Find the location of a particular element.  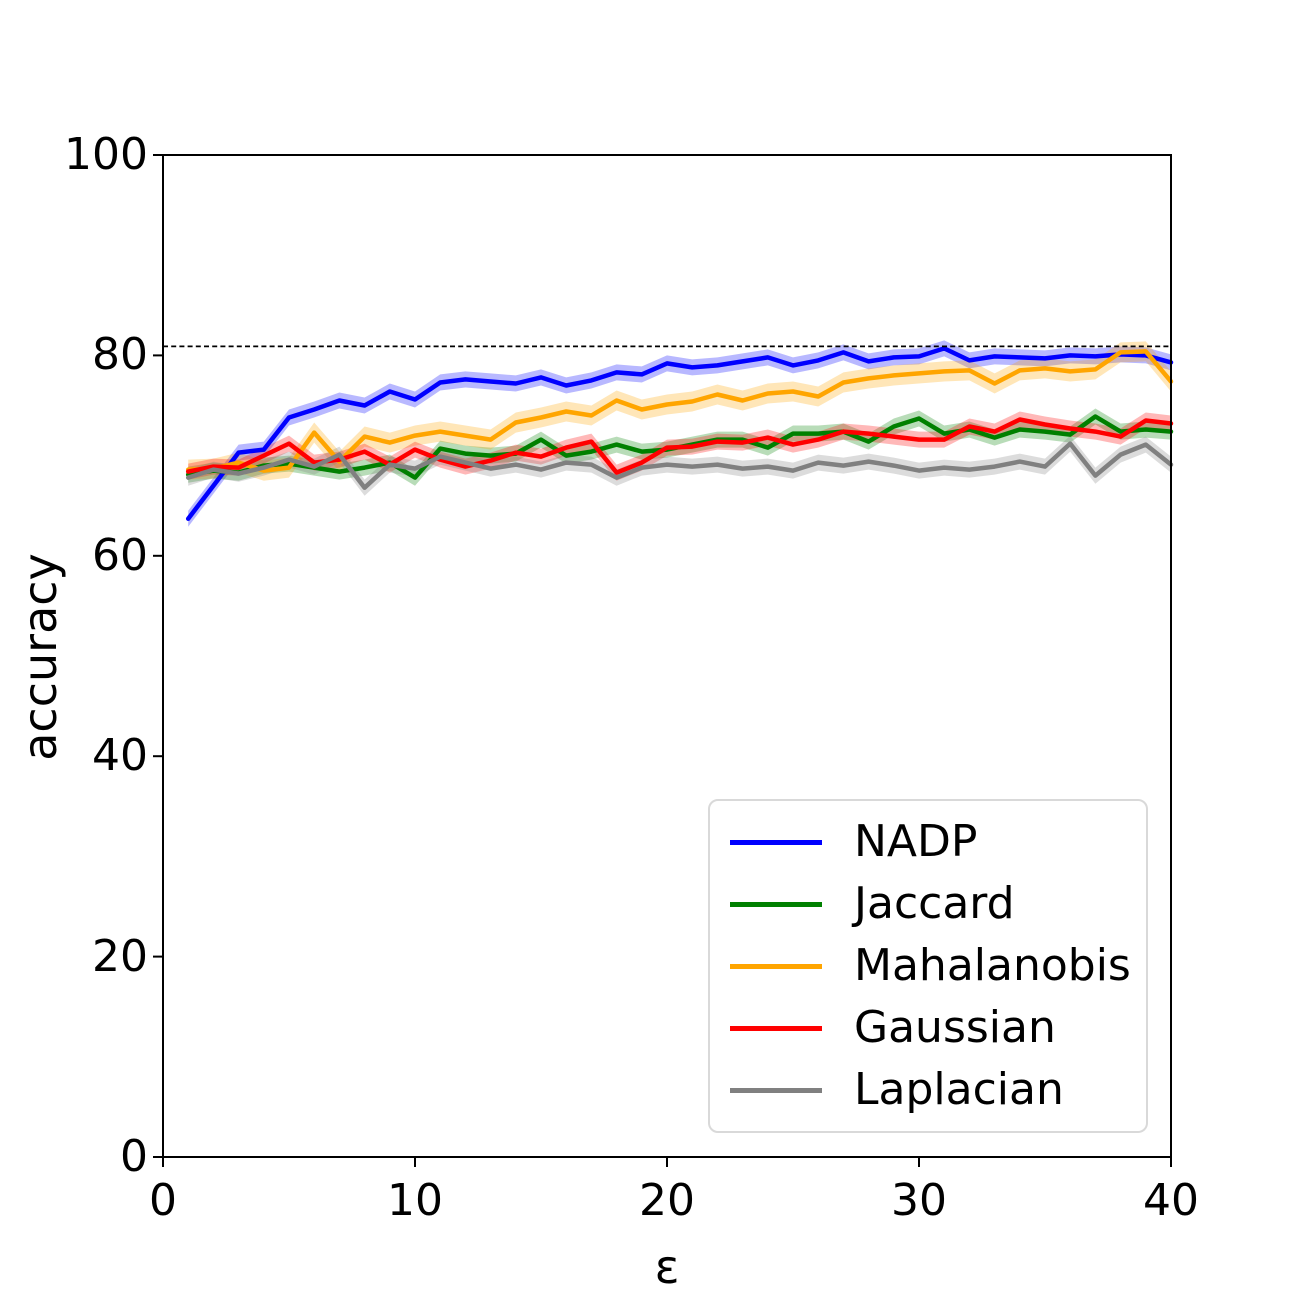

x-axis-label: ε is located at coordinates (667, 1267).